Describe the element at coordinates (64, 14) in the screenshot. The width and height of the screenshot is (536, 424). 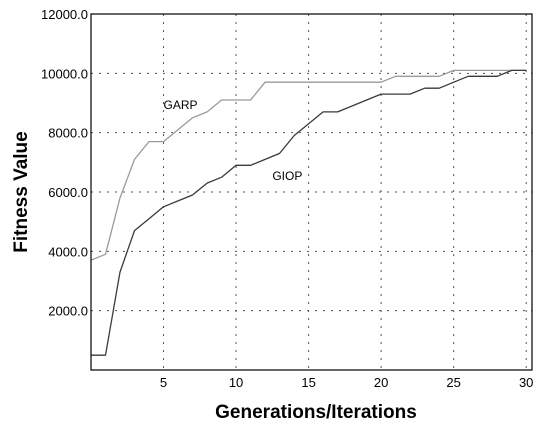
I see `y-tick-label: 12000.0` at that location.